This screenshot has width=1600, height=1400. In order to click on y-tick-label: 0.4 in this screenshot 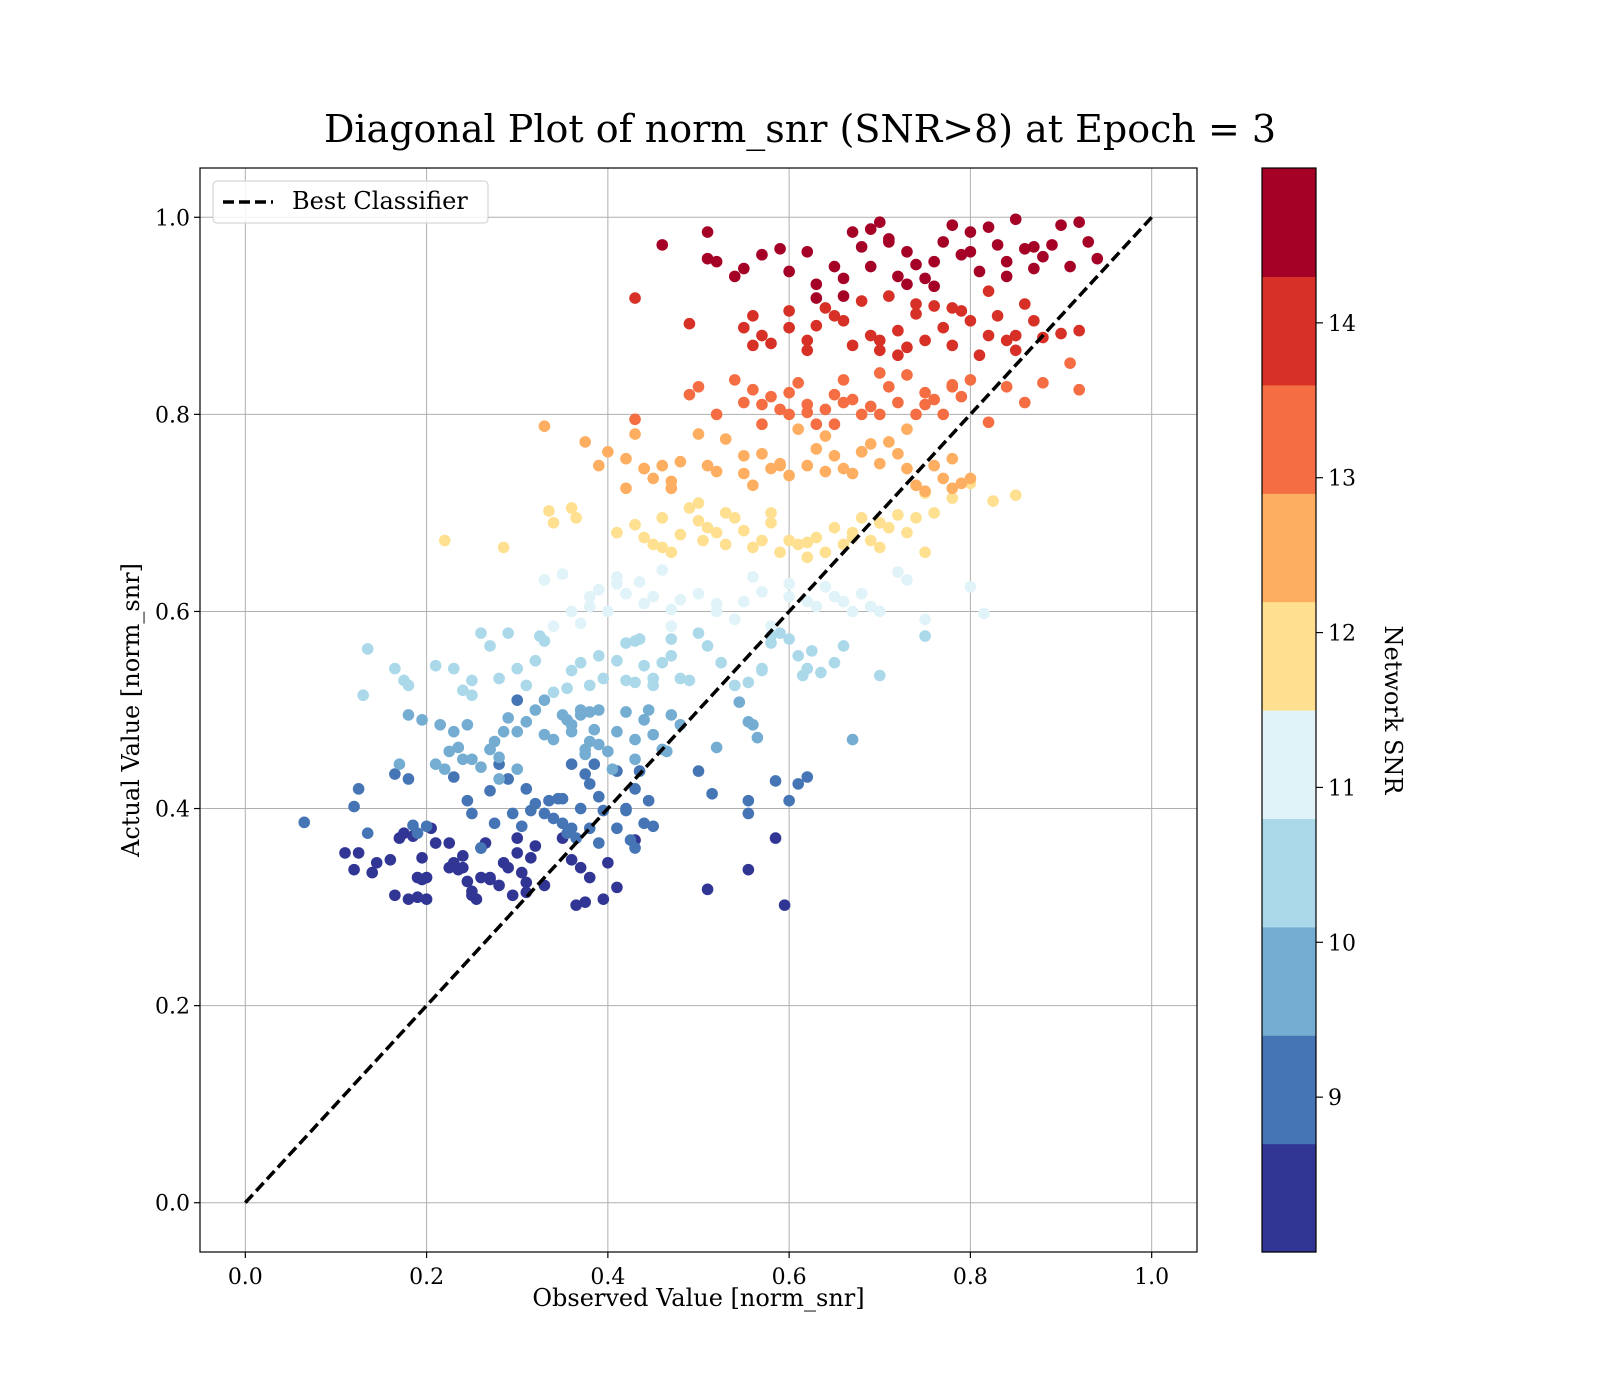, I will do `click(172, 810)`.